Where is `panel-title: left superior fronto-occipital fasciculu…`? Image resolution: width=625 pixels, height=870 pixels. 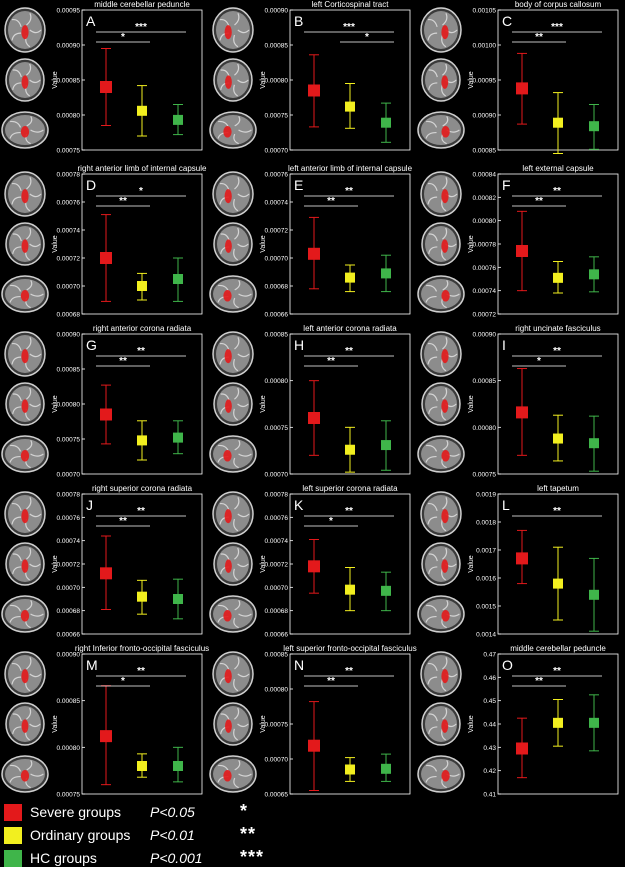 panel-title: left superior fronto-occipital fasciculu… is located at coordinates (349, 648).